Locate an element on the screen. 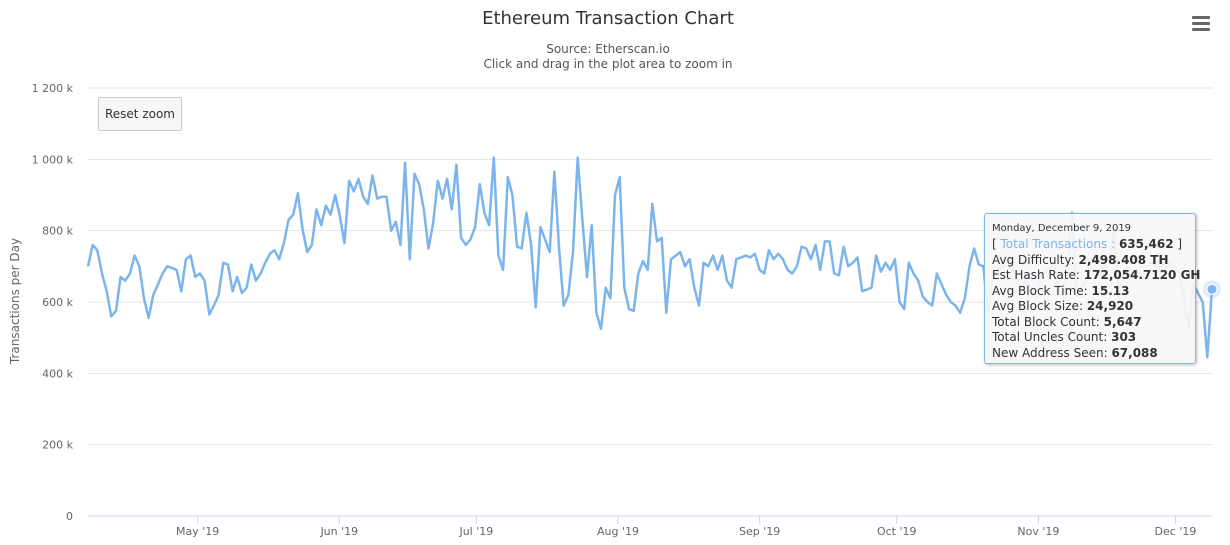 The image size is (1230, 545). x-tick-label: Jun '19 is located at coordinates (338, 531).